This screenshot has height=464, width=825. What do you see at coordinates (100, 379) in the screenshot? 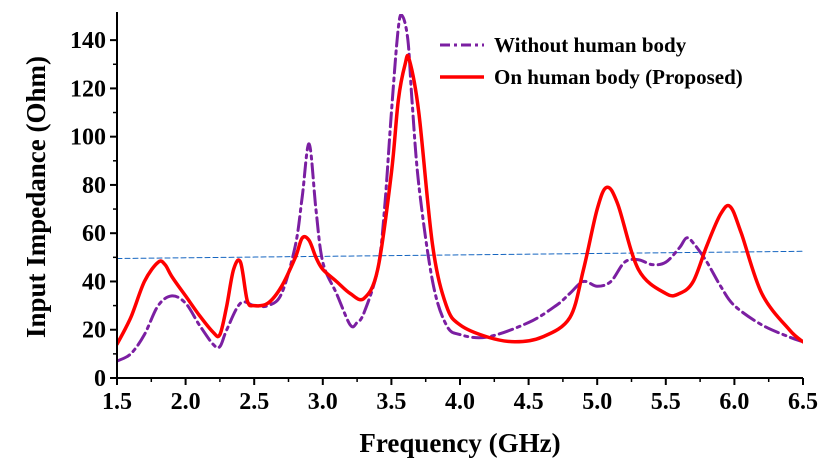
I see `y-tick-label: 0` at bounding box center [100, 379].